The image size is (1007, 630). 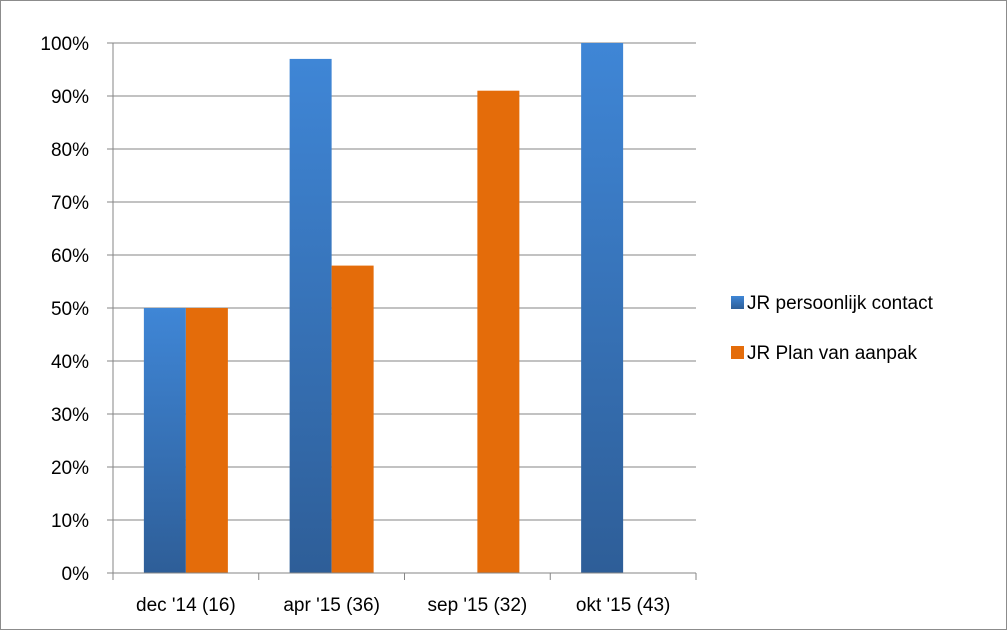 I want to click on y-tick-label: 10%, so click(x=70, y=521).